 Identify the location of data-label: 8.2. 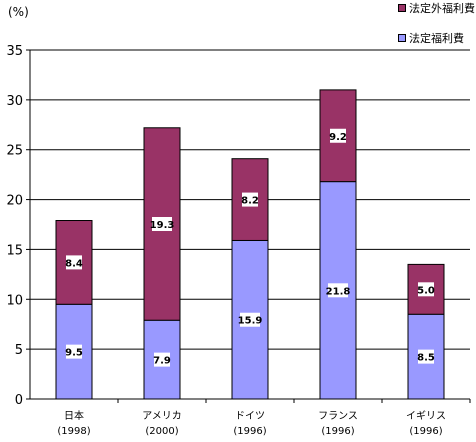
(250, 201).